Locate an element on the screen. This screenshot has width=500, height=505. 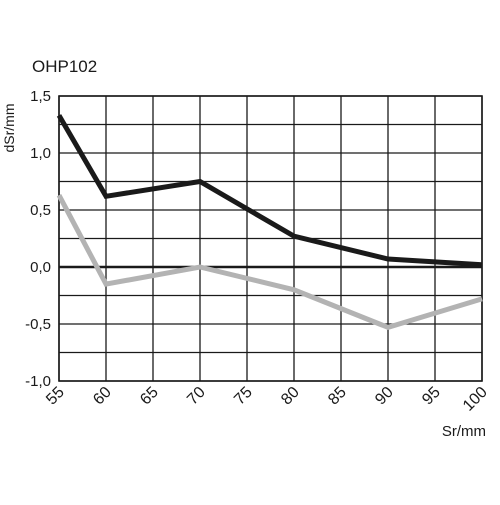
x-tick-label: 100 is located at coordinates (475, 399).